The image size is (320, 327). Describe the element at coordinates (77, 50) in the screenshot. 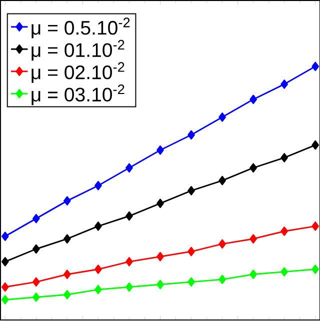

I see `legend-label: μ = 01.10$^{-2}$` at that location.